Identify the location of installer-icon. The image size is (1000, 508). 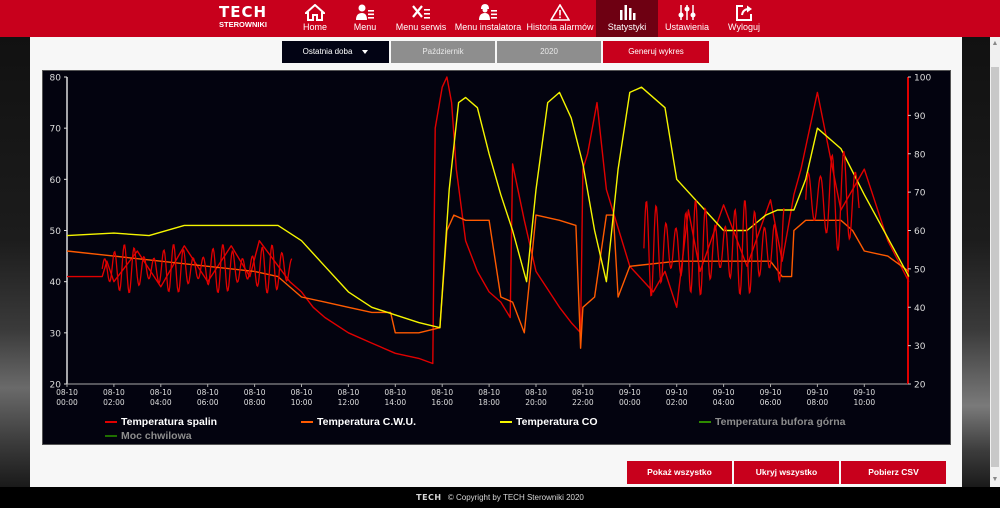
(488, 12).